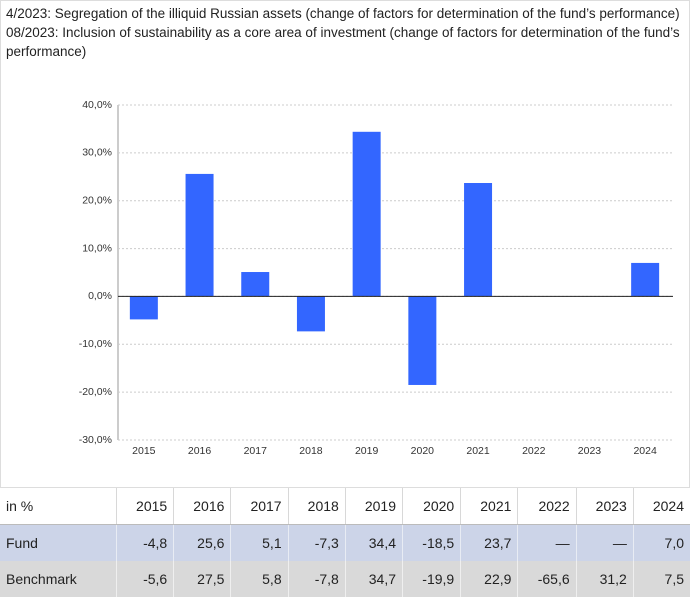 Image resolution: width=700 pixels, height=599 pixels. Describe the element at coordinates (367, 451) in the screenshot. I see `x-tick-label: 2019` at that location.